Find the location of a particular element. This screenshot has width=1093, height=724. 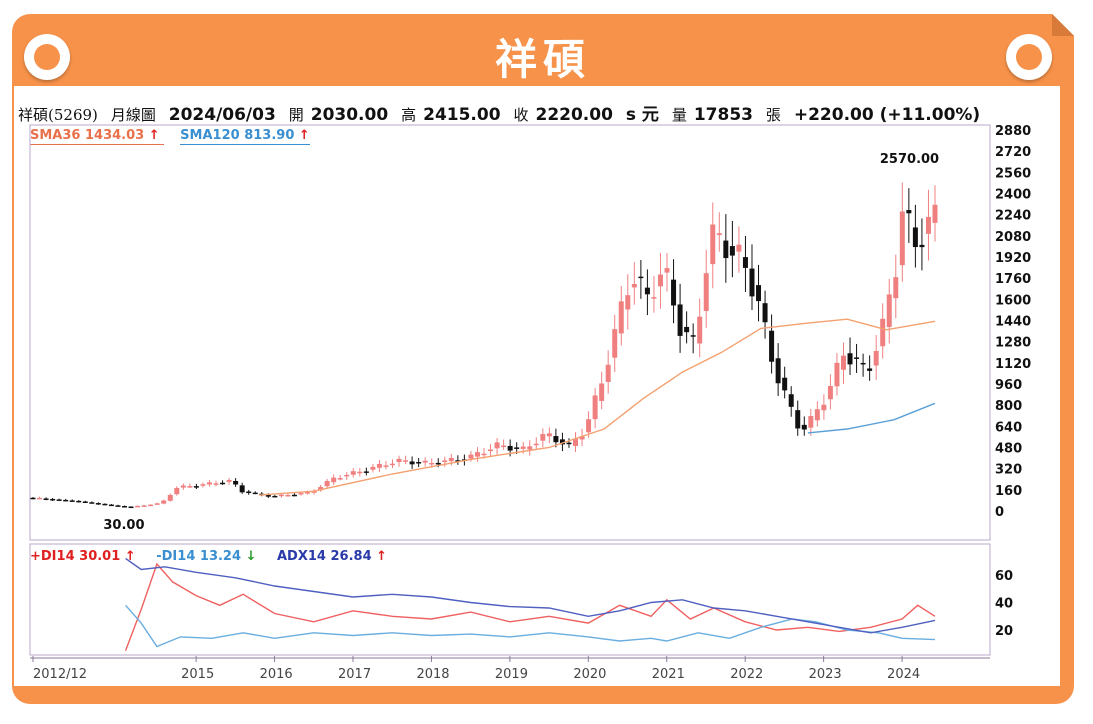

x-tick-label: 2017 is located at coordinates (354, 674).